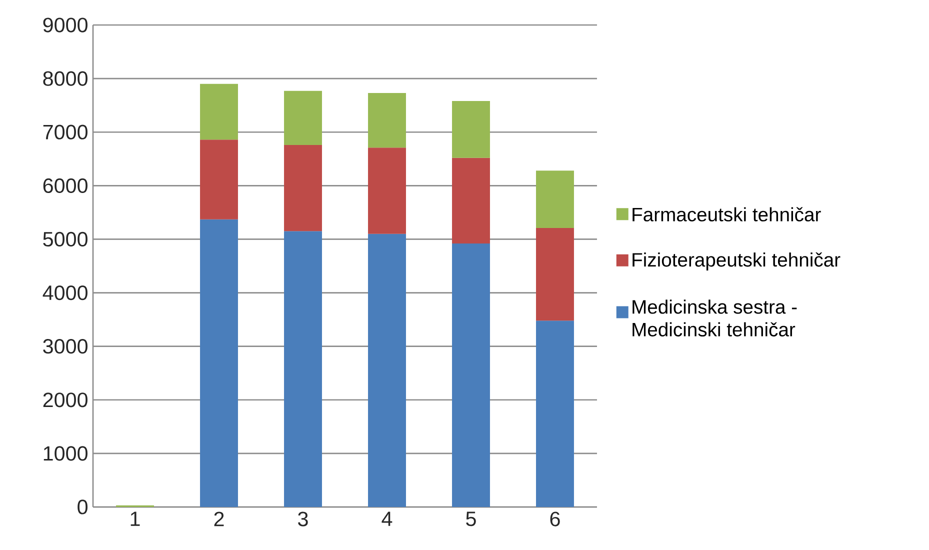  I want to click on y-tick-label: 8000, so click(65, 78).